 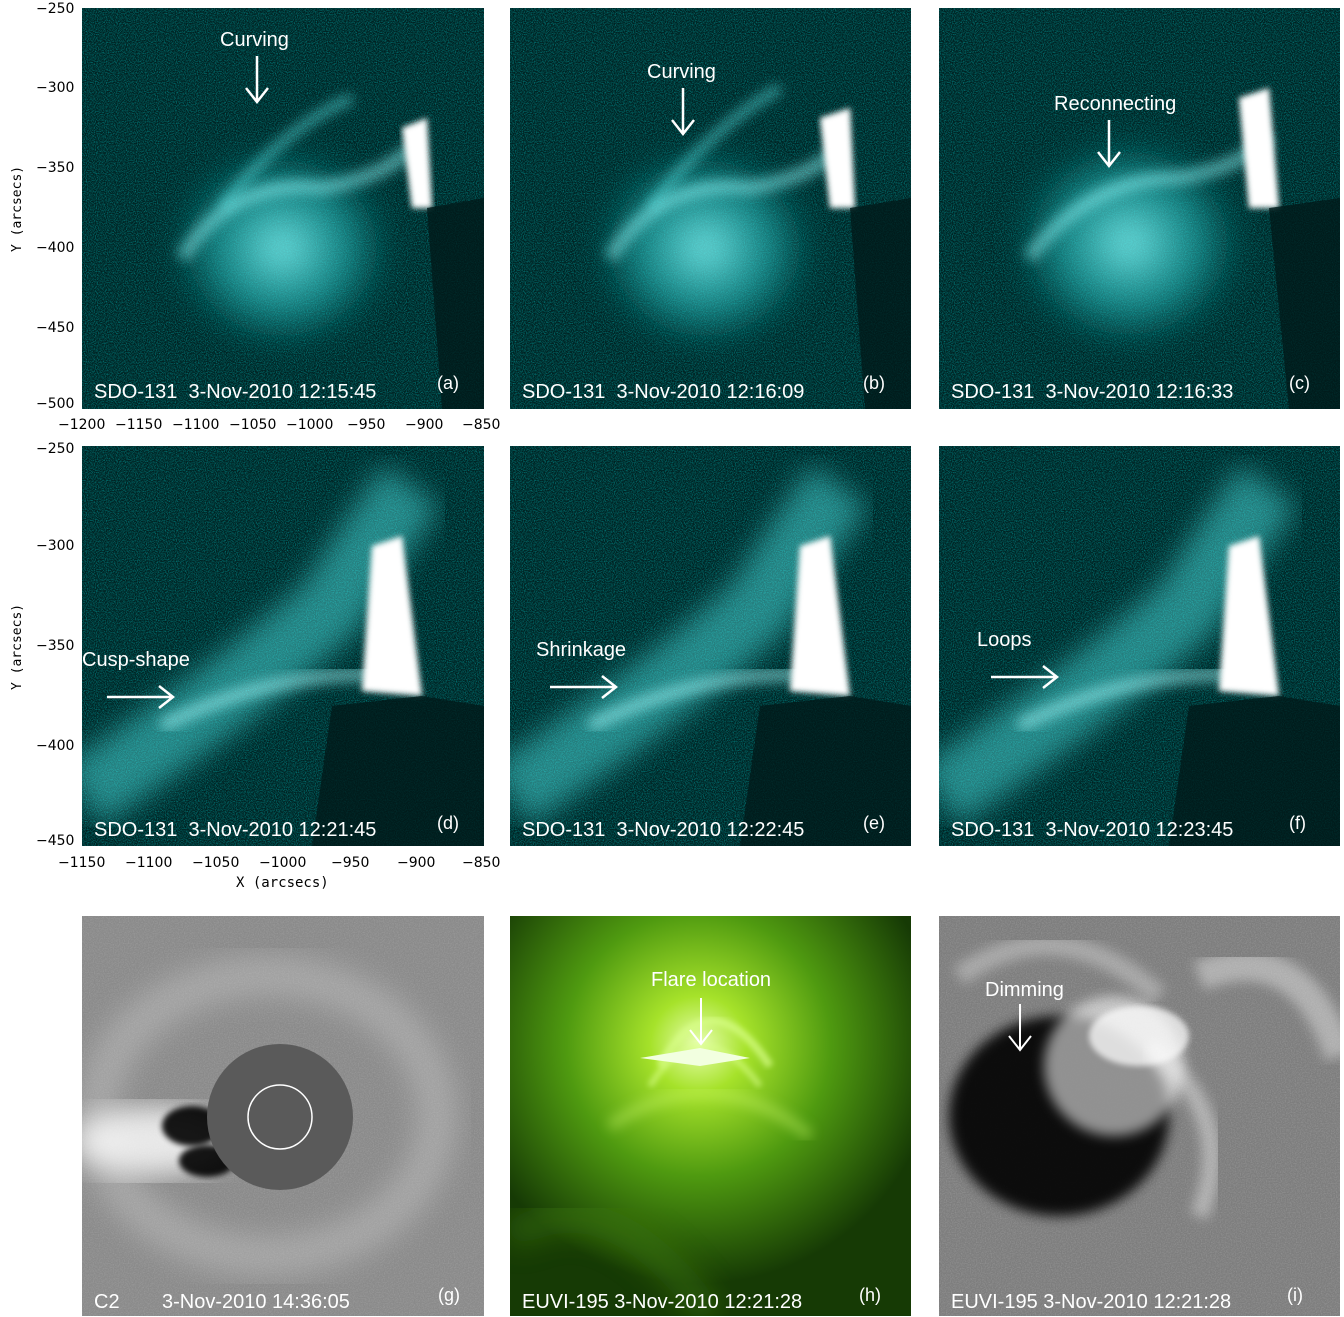 I want to click on panel-a: Curving SDO-131 3-Nov-2010 12:15:45 (a), so click(x=283, y=208).